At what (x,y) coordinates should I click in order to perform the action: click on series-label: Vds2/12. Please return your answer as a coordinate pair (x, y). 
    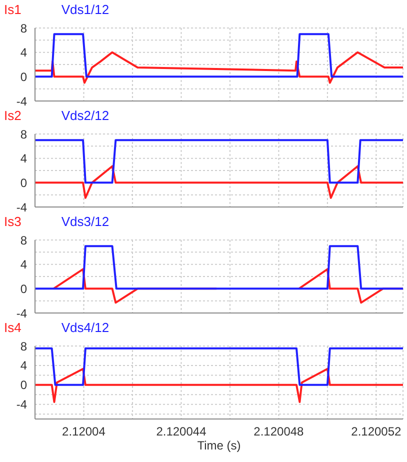
    Looking at the image, I should click on (85, 116).